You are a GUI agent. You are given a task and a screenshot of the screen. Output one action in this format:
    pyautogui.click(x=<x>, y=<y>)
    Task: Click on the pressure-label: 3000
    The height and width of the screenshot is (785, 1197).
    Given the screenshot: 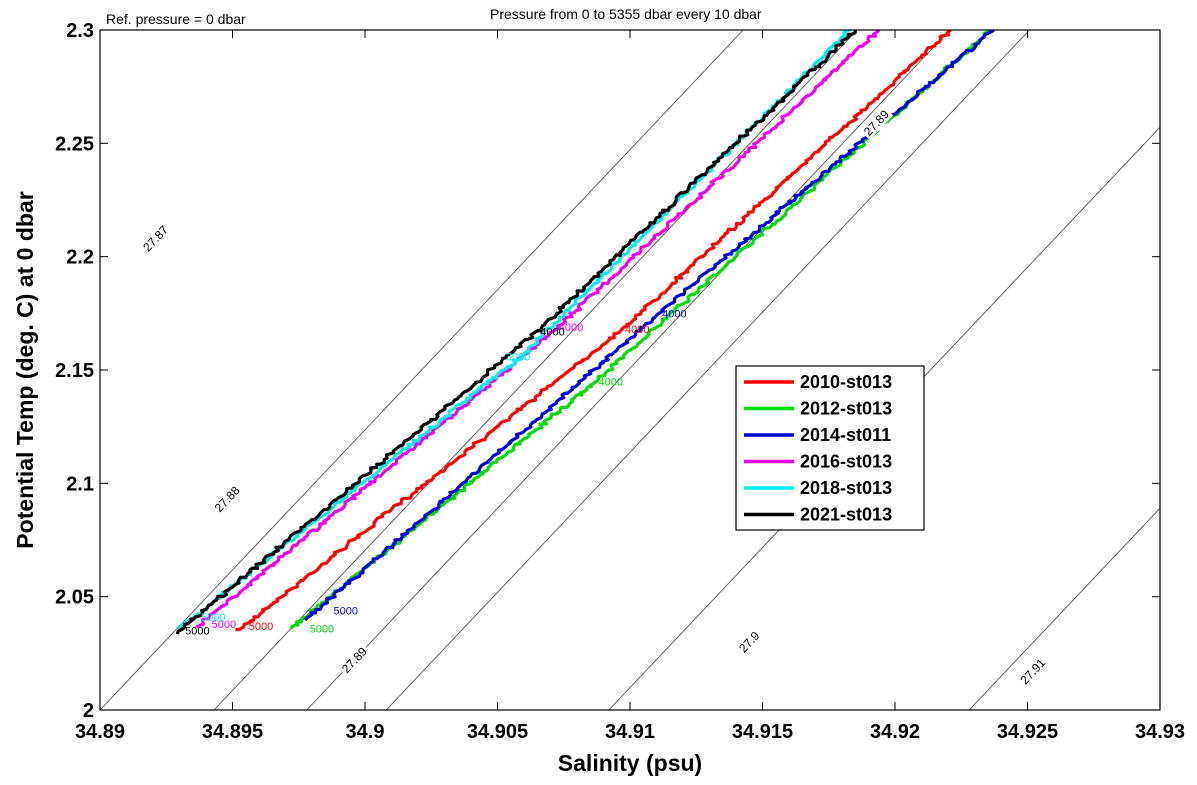 What is the action you would take?
    pyautogui.click(x=518, y=357)
    